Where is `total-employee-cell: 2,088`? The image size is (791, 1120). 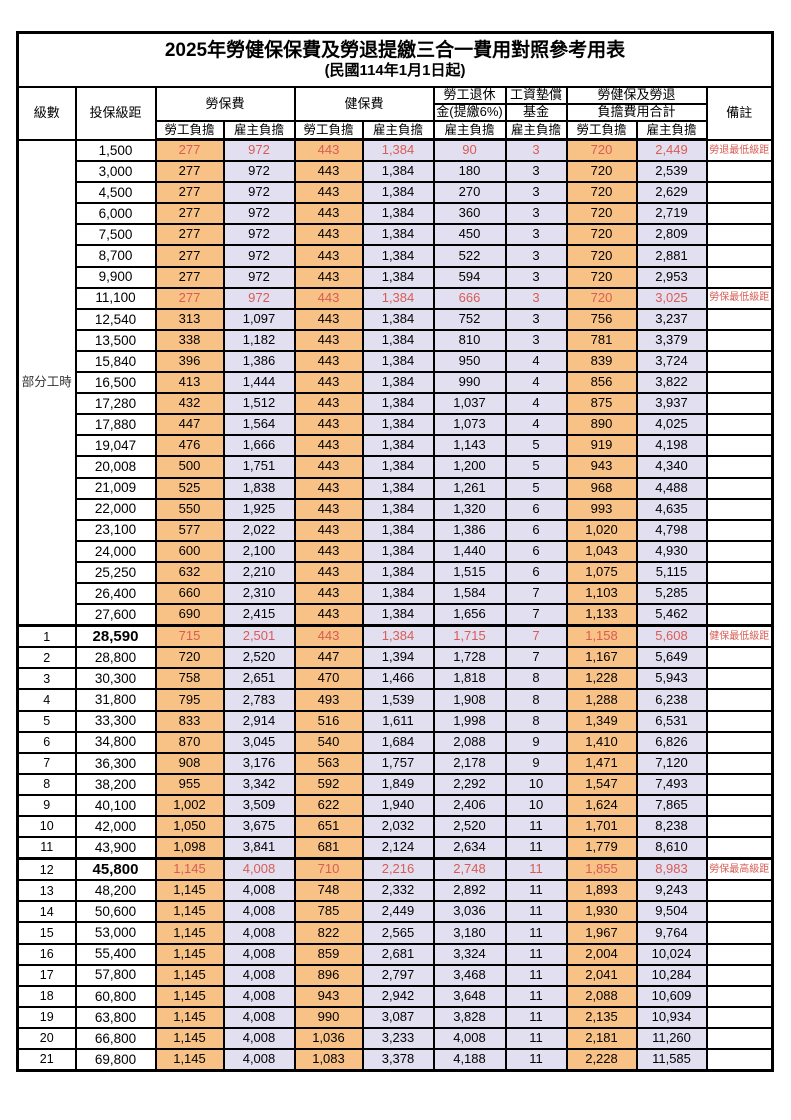 total-employee-cell: 2,088 is located at coordinates (601, 996).